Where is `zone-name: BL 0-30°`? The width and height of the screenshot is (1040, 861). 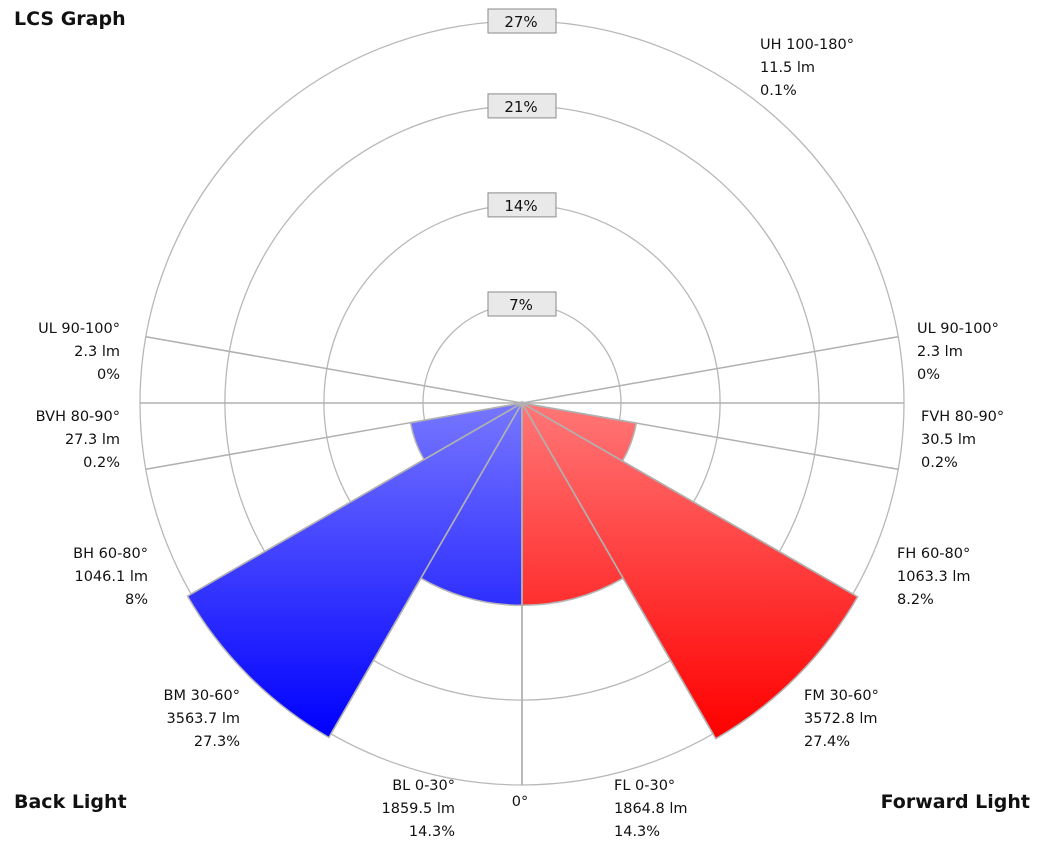
zone-name: BL 0-30° is located at coordinates (423, 786).